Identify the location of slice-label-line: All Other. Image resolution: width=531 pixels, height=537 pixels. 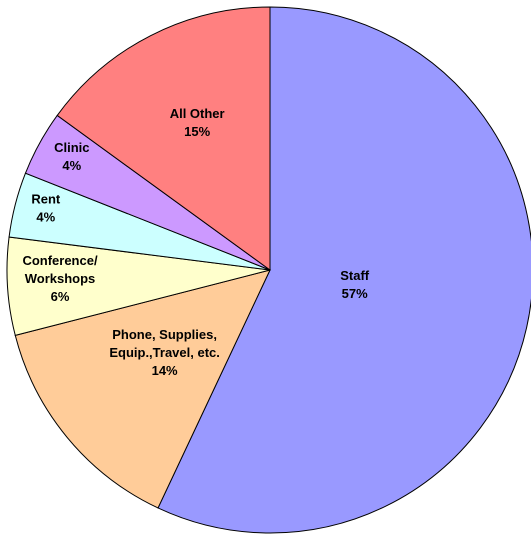
(197, 113).